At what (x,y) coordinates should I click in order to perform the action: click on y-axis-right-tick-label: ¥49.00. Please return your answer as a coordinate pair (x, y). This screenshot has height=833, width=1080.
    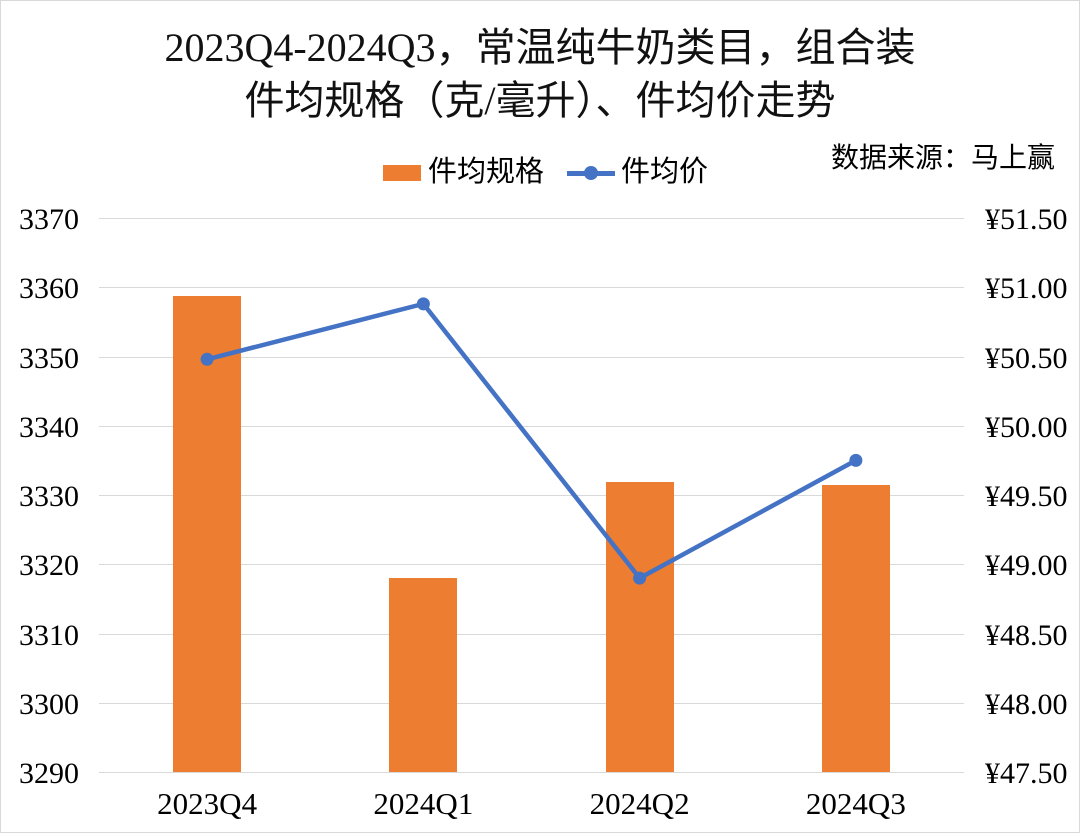
    Looking at the image, I should click on (1026, 566).